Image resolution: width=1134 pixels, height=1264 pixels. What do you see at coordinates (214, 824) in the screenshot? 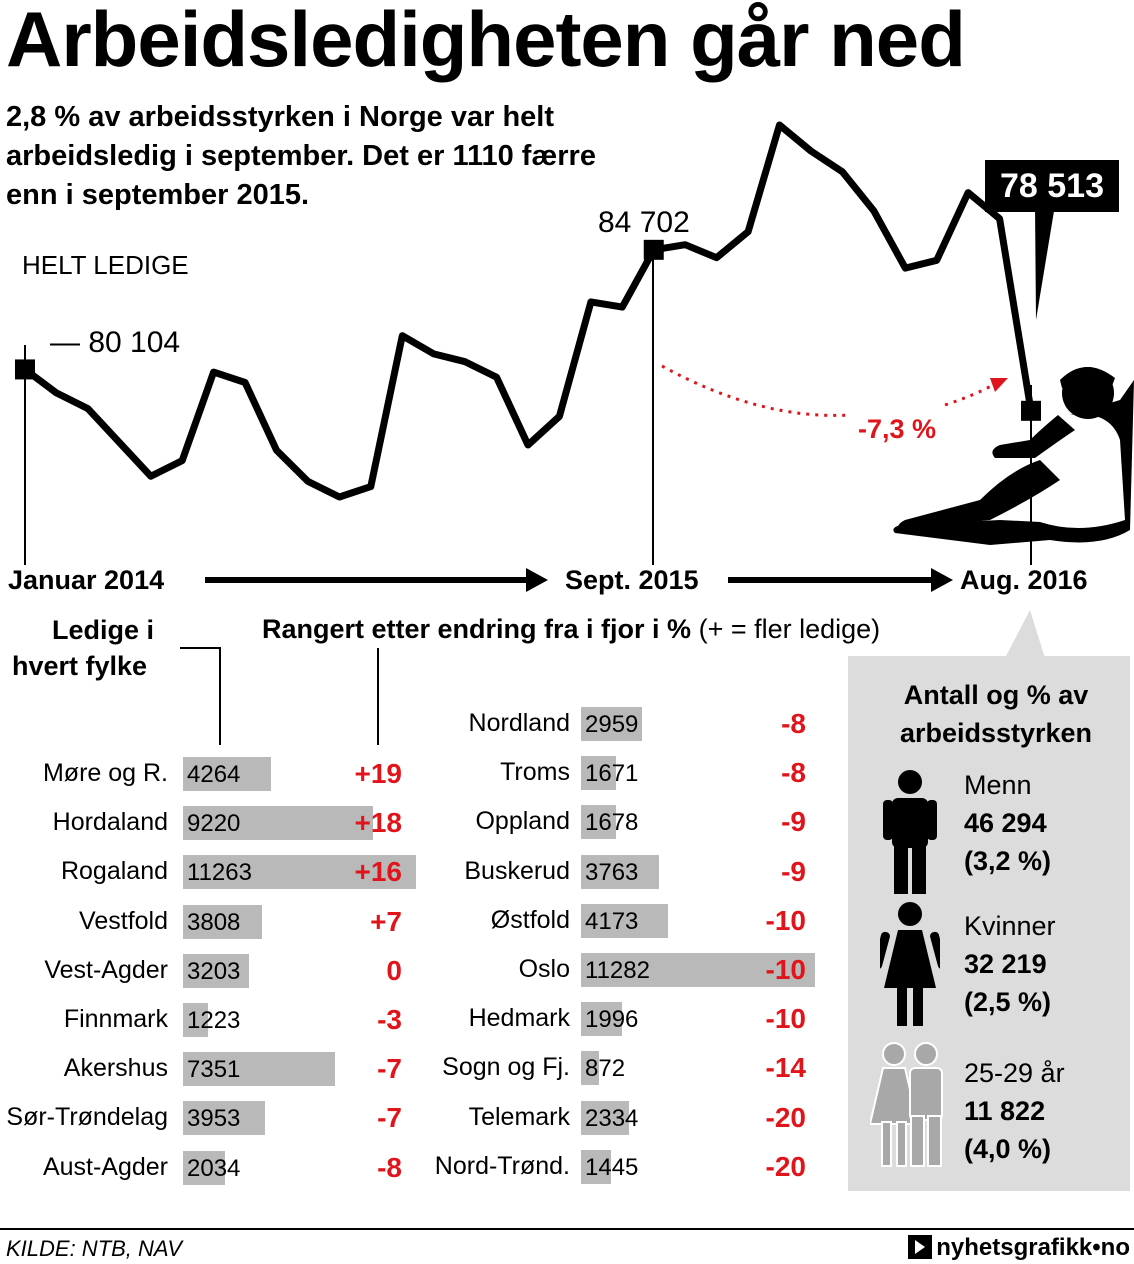
I see `county-value: 9220` at bounding box center [214, 824].